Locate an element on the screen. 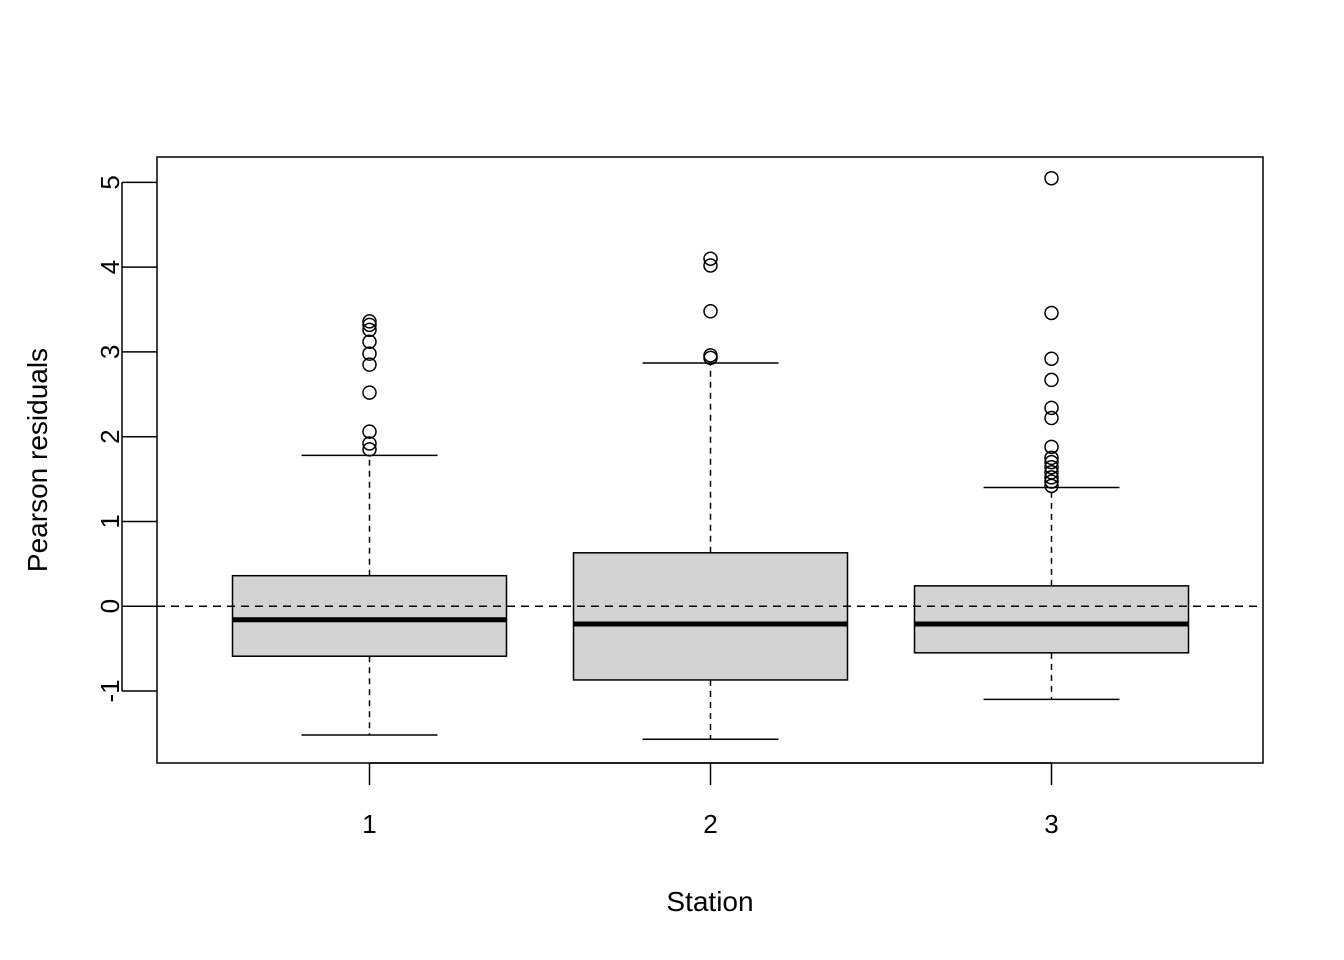 The width and height of the screenshot is (1344, 960). x-tick-label: 2 is located at coordinates (710, 824).